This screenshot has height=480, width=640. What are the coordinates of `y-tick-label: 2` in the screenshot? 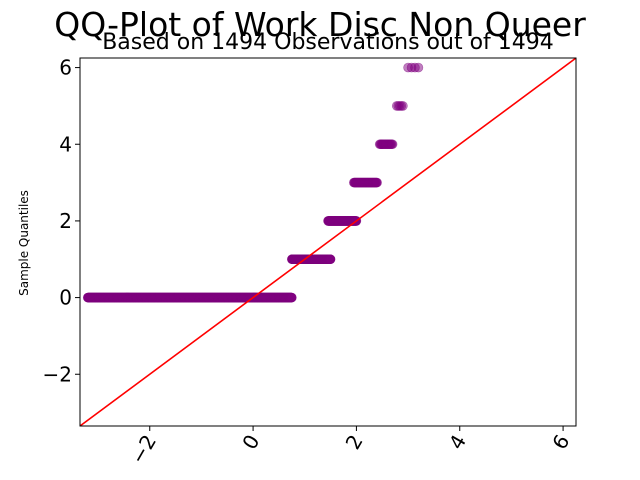 It's located at (65, 221).